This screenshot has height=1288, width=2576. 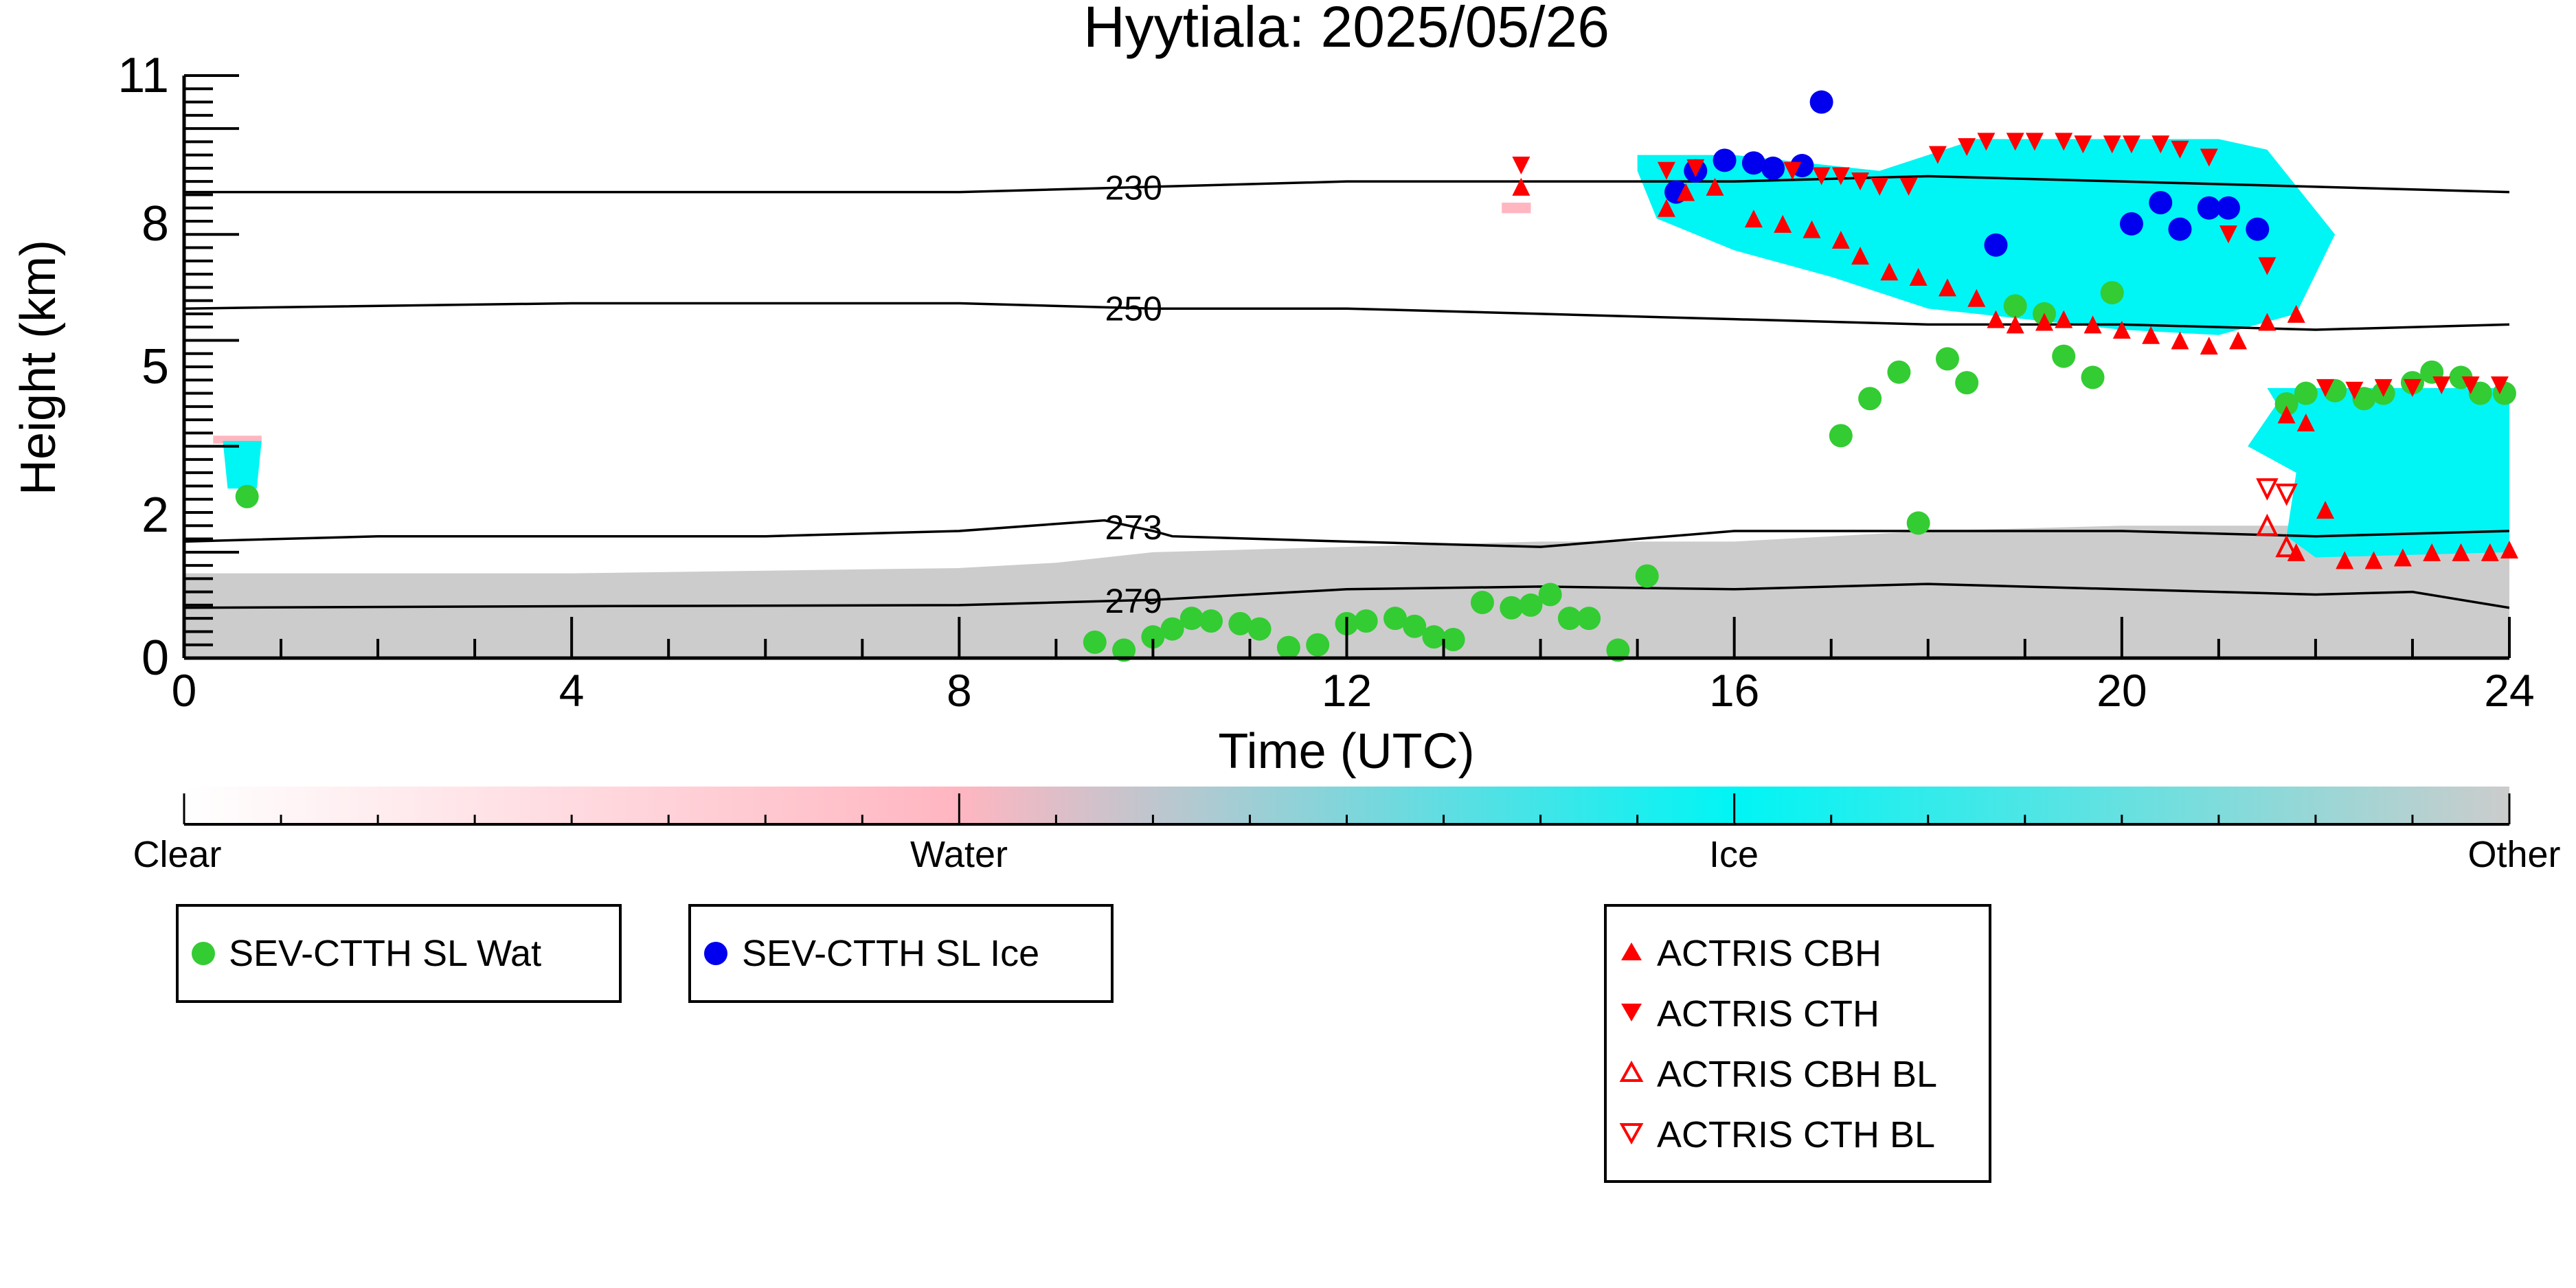 What do you see at coordinates (399, 953) in the screenshot?
I see `legend-box-sev-wat: SEV-CTTH SL Wat` at bounding box center [399, 953].